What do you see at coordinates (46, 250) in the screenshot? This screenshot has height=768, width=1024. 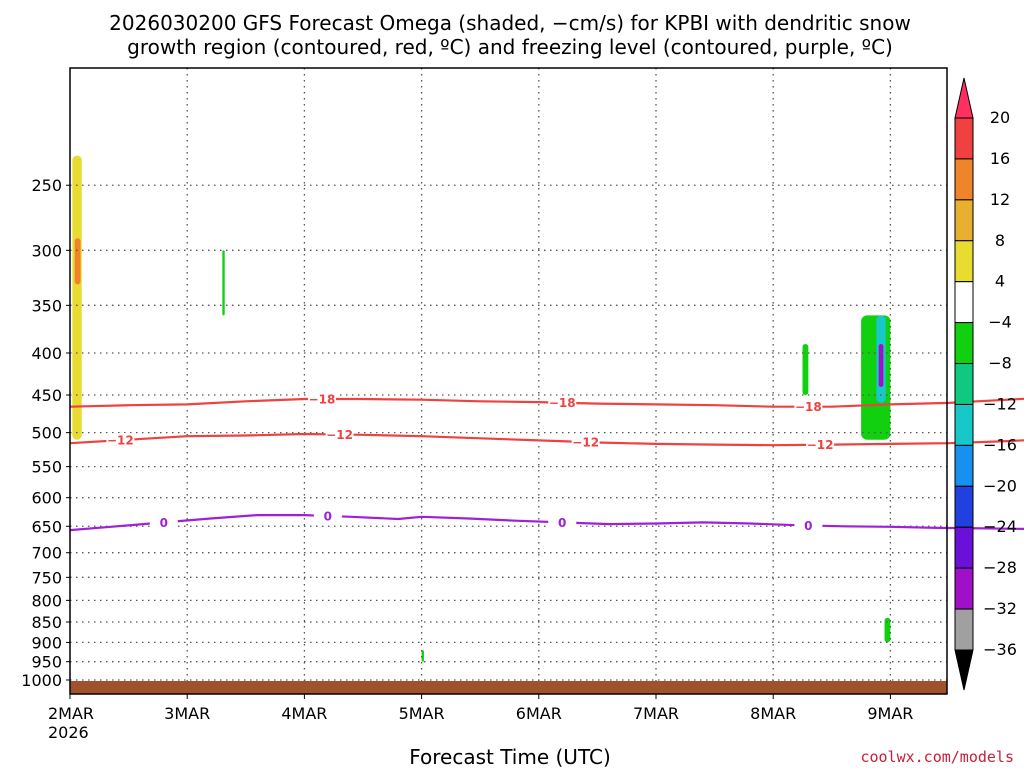 I see `y-tick-label: 300` at bounding box center [46, 250].